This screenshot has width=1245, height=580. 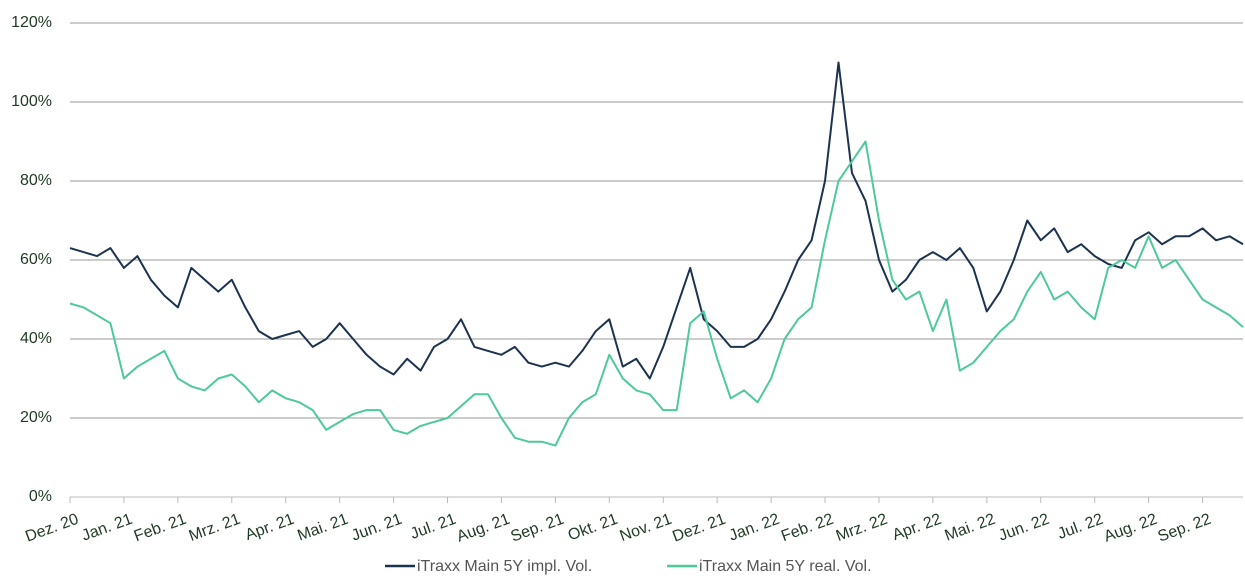 I want to click on x-tick-label: Mrz. 21, so click(x=215, y=528).